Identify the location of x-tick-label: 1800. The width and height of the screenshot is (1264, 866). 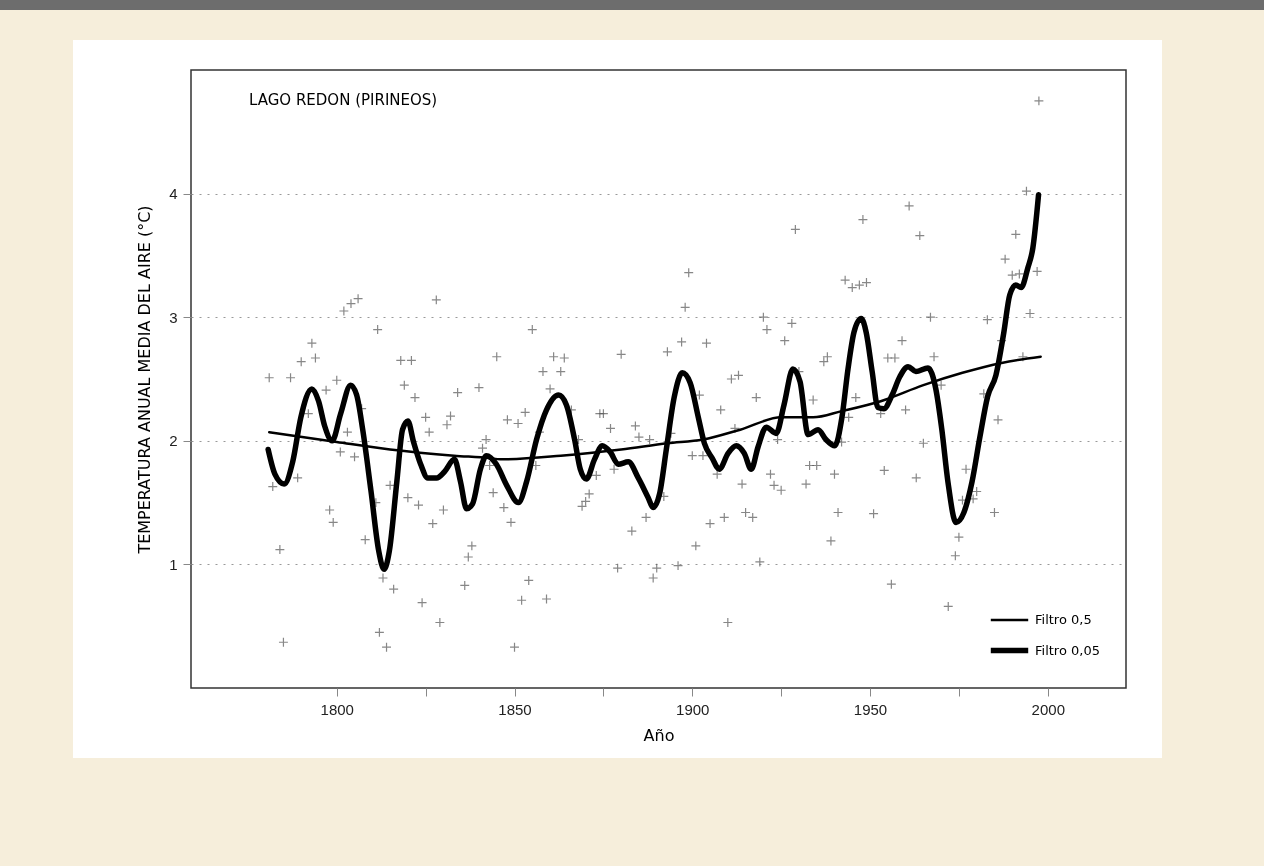
(337, 709).